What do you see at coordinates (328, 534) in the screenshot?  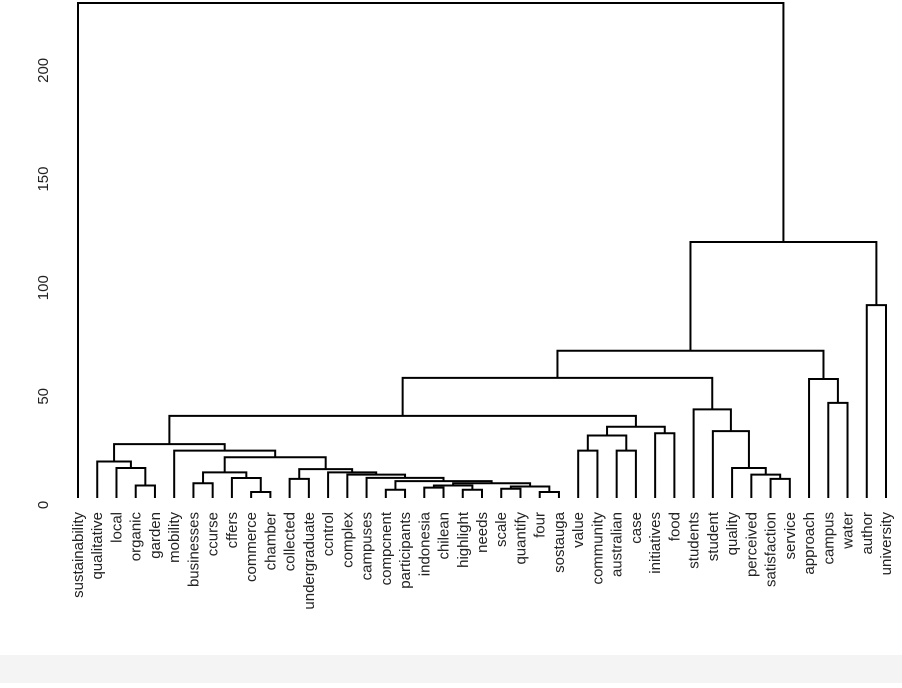 I see `leaf-label: ccntrol` at bounding box center [328, 534].